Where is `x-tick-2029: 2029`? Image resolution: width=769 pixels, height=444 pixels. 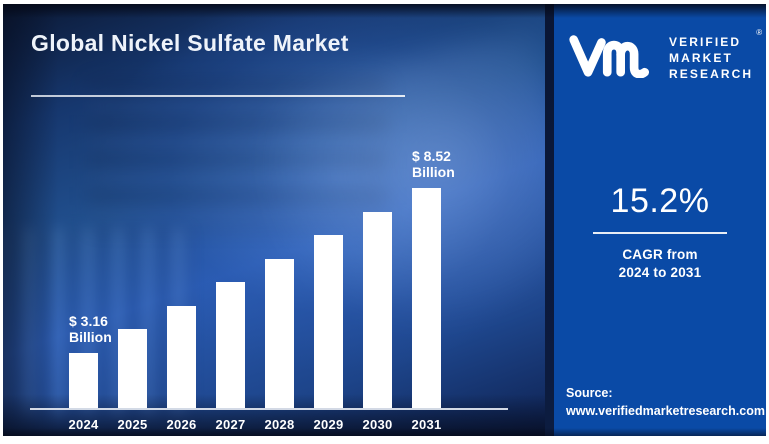 x-tick-2029: 2029 is located at coordinates (328, 424).